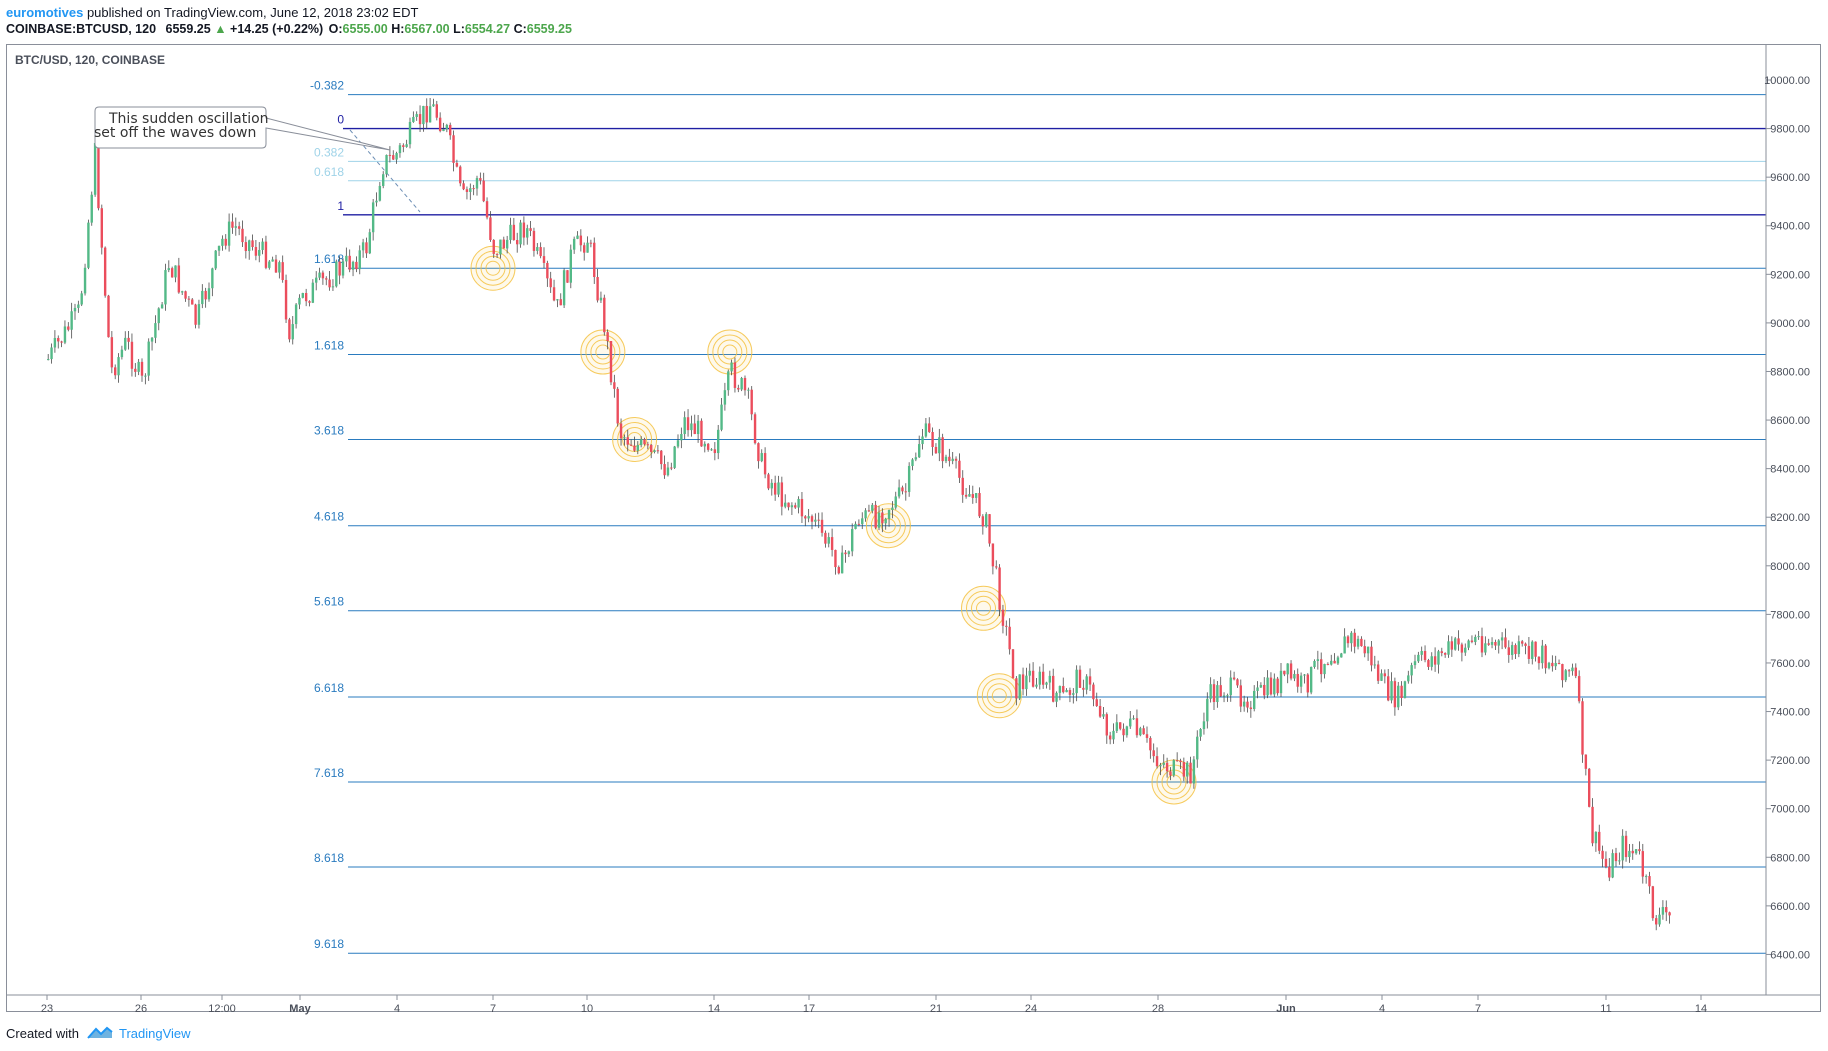 The image size is (1828, 1051). I want to click on y-tick-label: 9800.00, so click(1790, 130).